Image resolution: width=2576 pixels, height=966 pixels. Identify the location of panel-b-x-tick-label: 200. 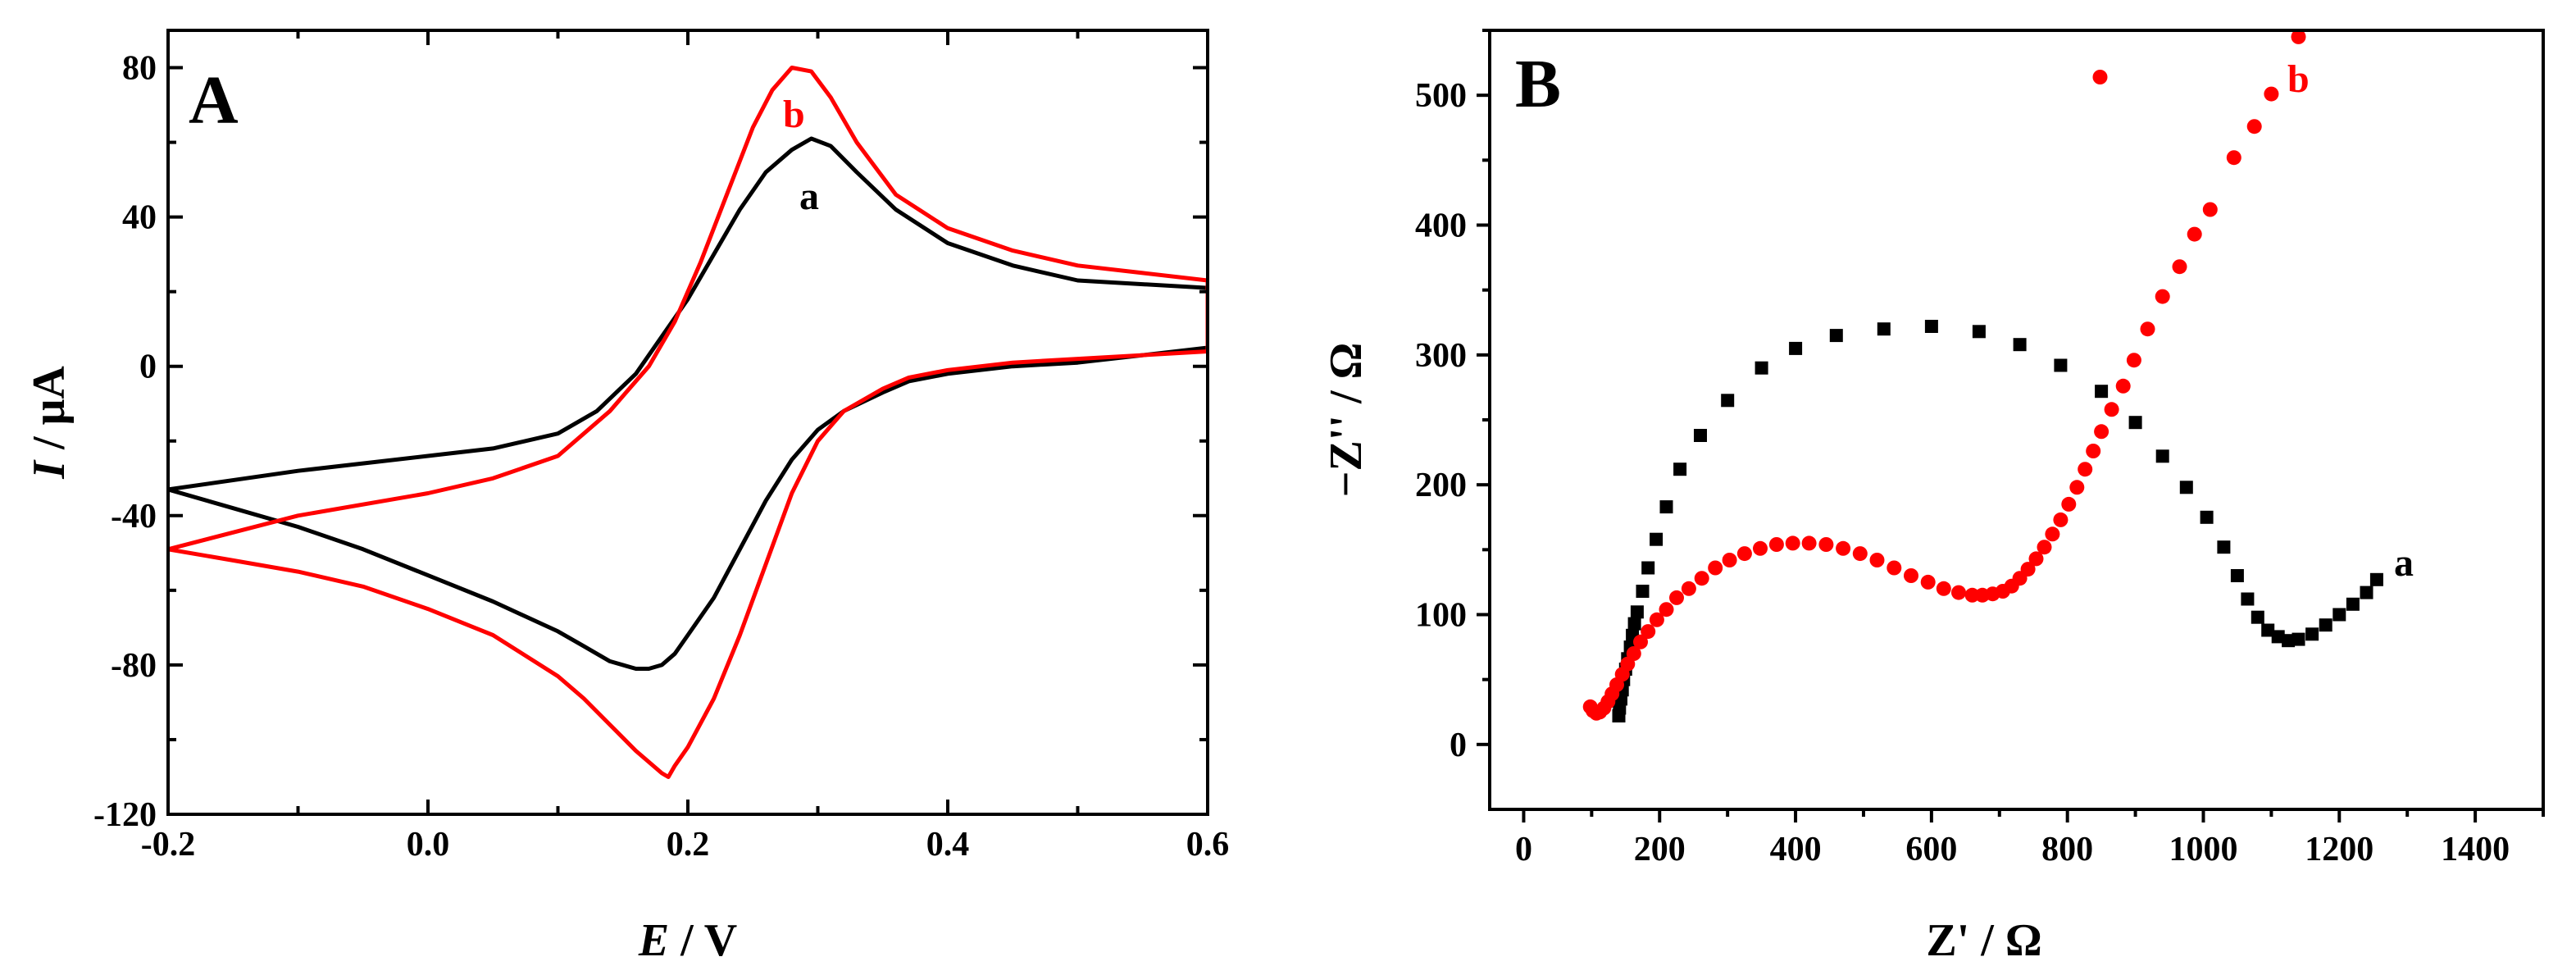
(1660, 849).